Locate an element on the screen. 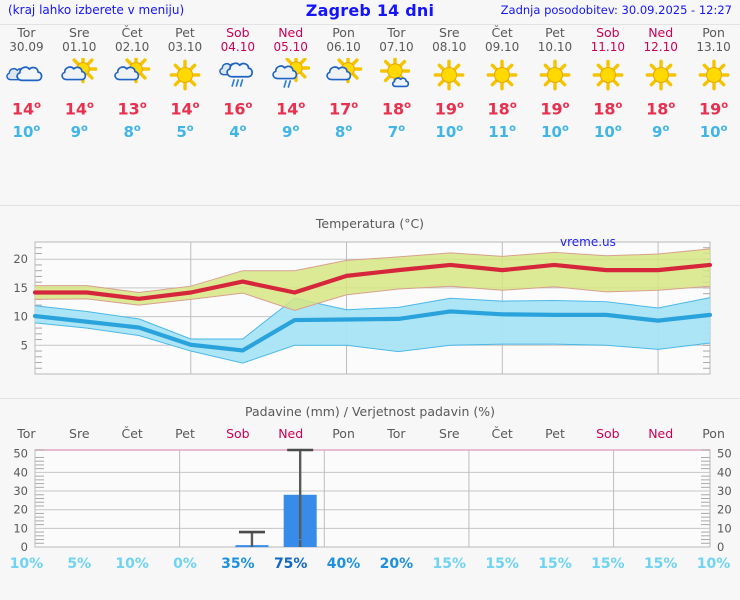  cloud-rain-icon is located at coordinates (237, 75).